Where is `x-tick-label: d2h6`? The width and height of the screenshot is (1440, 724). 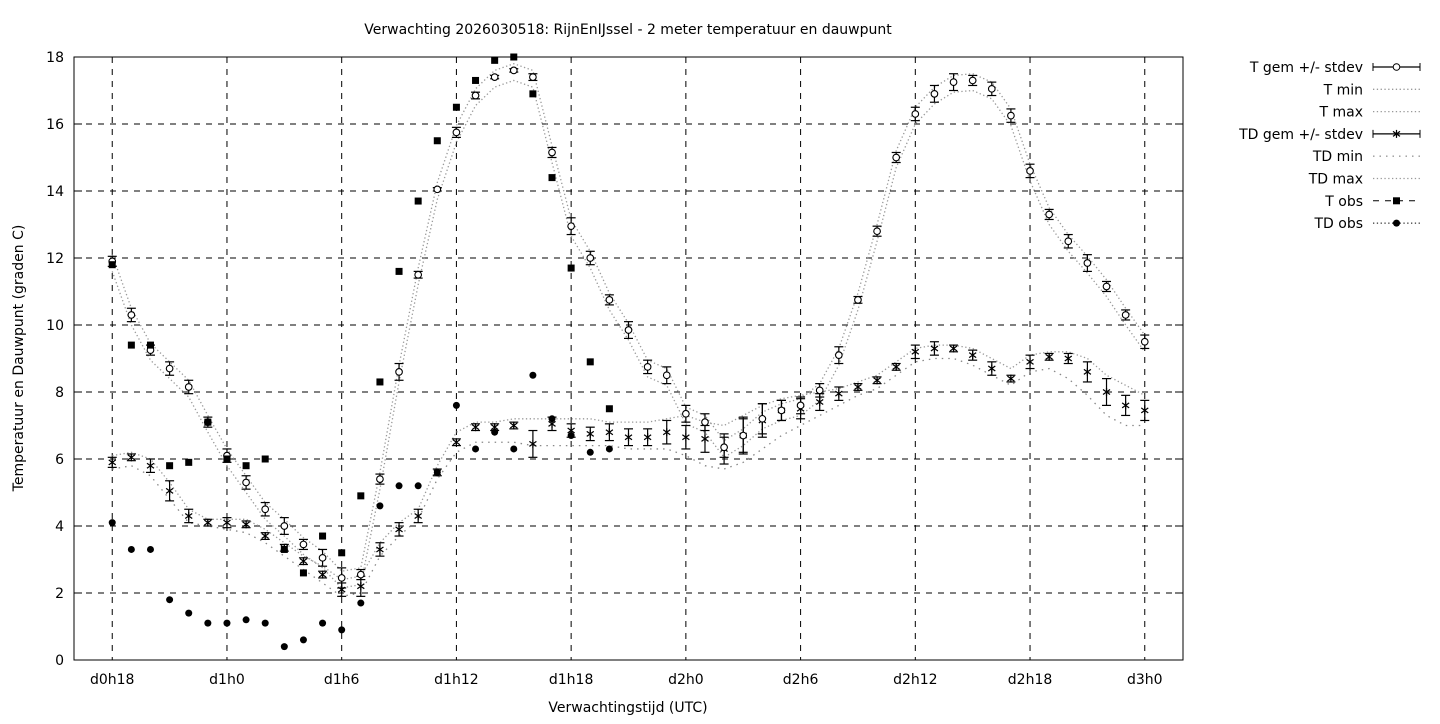 x-tick-label: d2h6 is located at coordinates (801, 680).